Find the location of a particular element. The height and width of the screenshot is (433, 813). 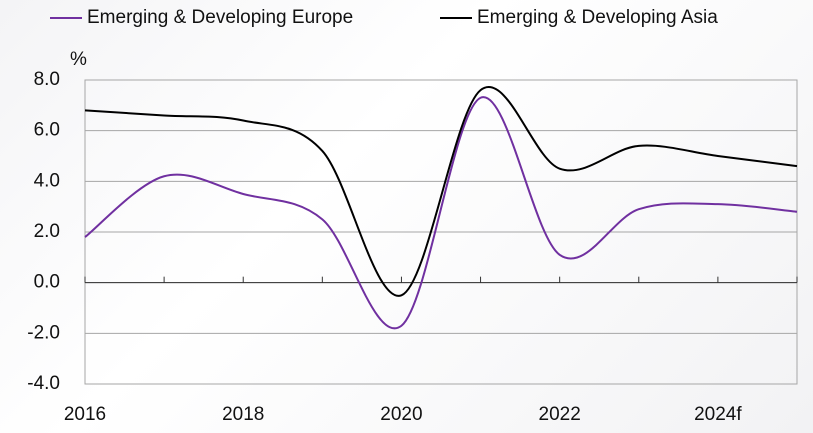

x-tick-label: 2016 is located at coordinates (85, 414).